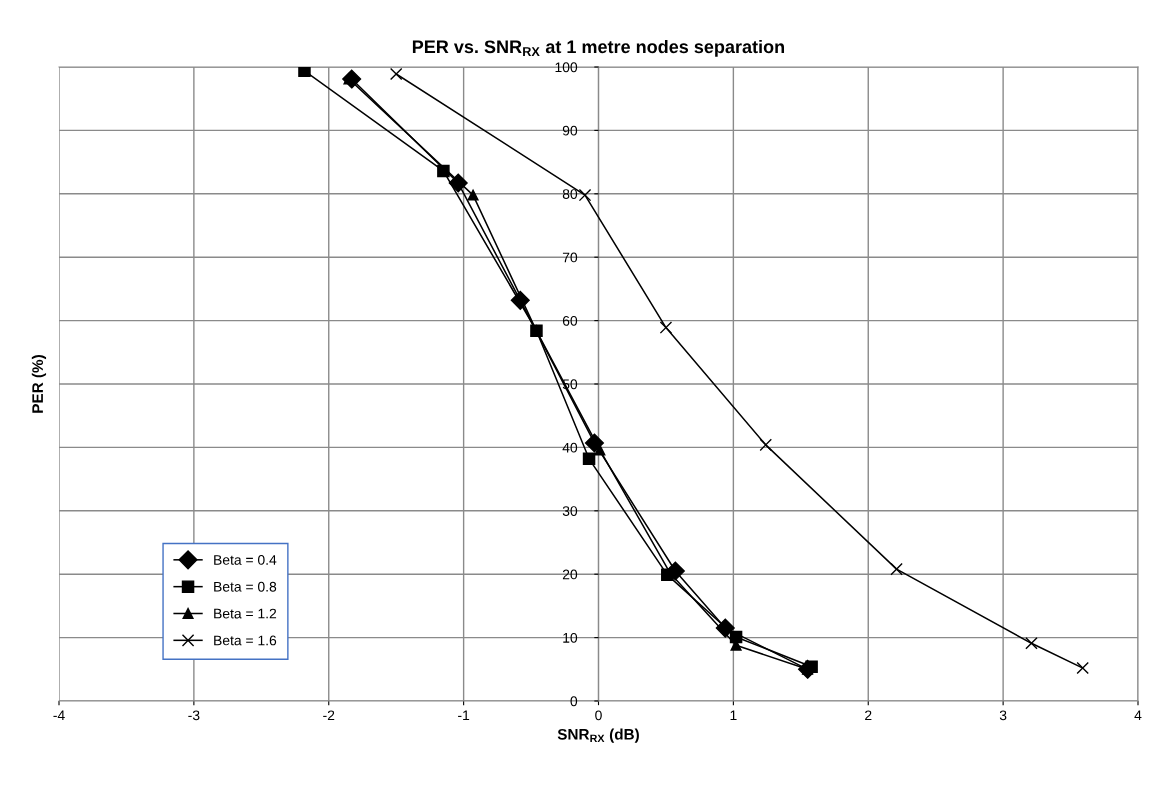  Describe the element at coordinates (245, 559) in the screenshot. I see `legend-label: Beta = 0.4` at that location.